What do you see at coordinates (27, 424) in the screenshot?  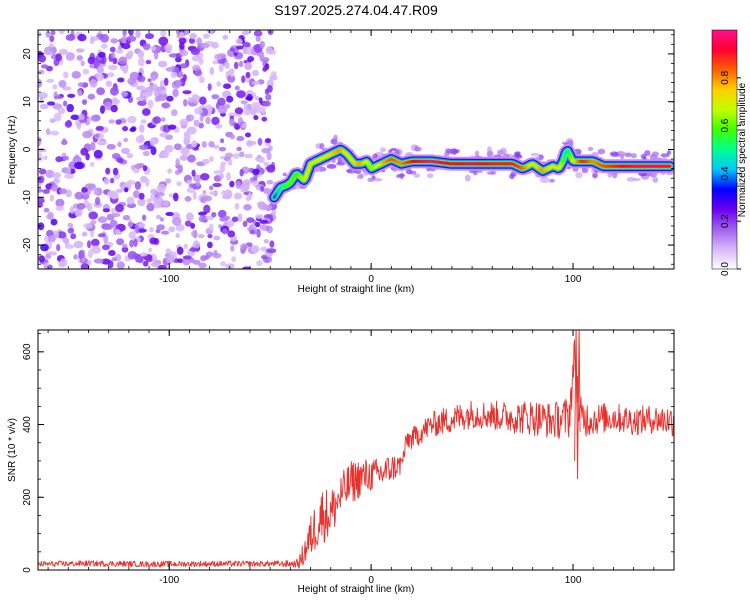 I see `y-tick-label: 400` at bounding box center [27, 424].